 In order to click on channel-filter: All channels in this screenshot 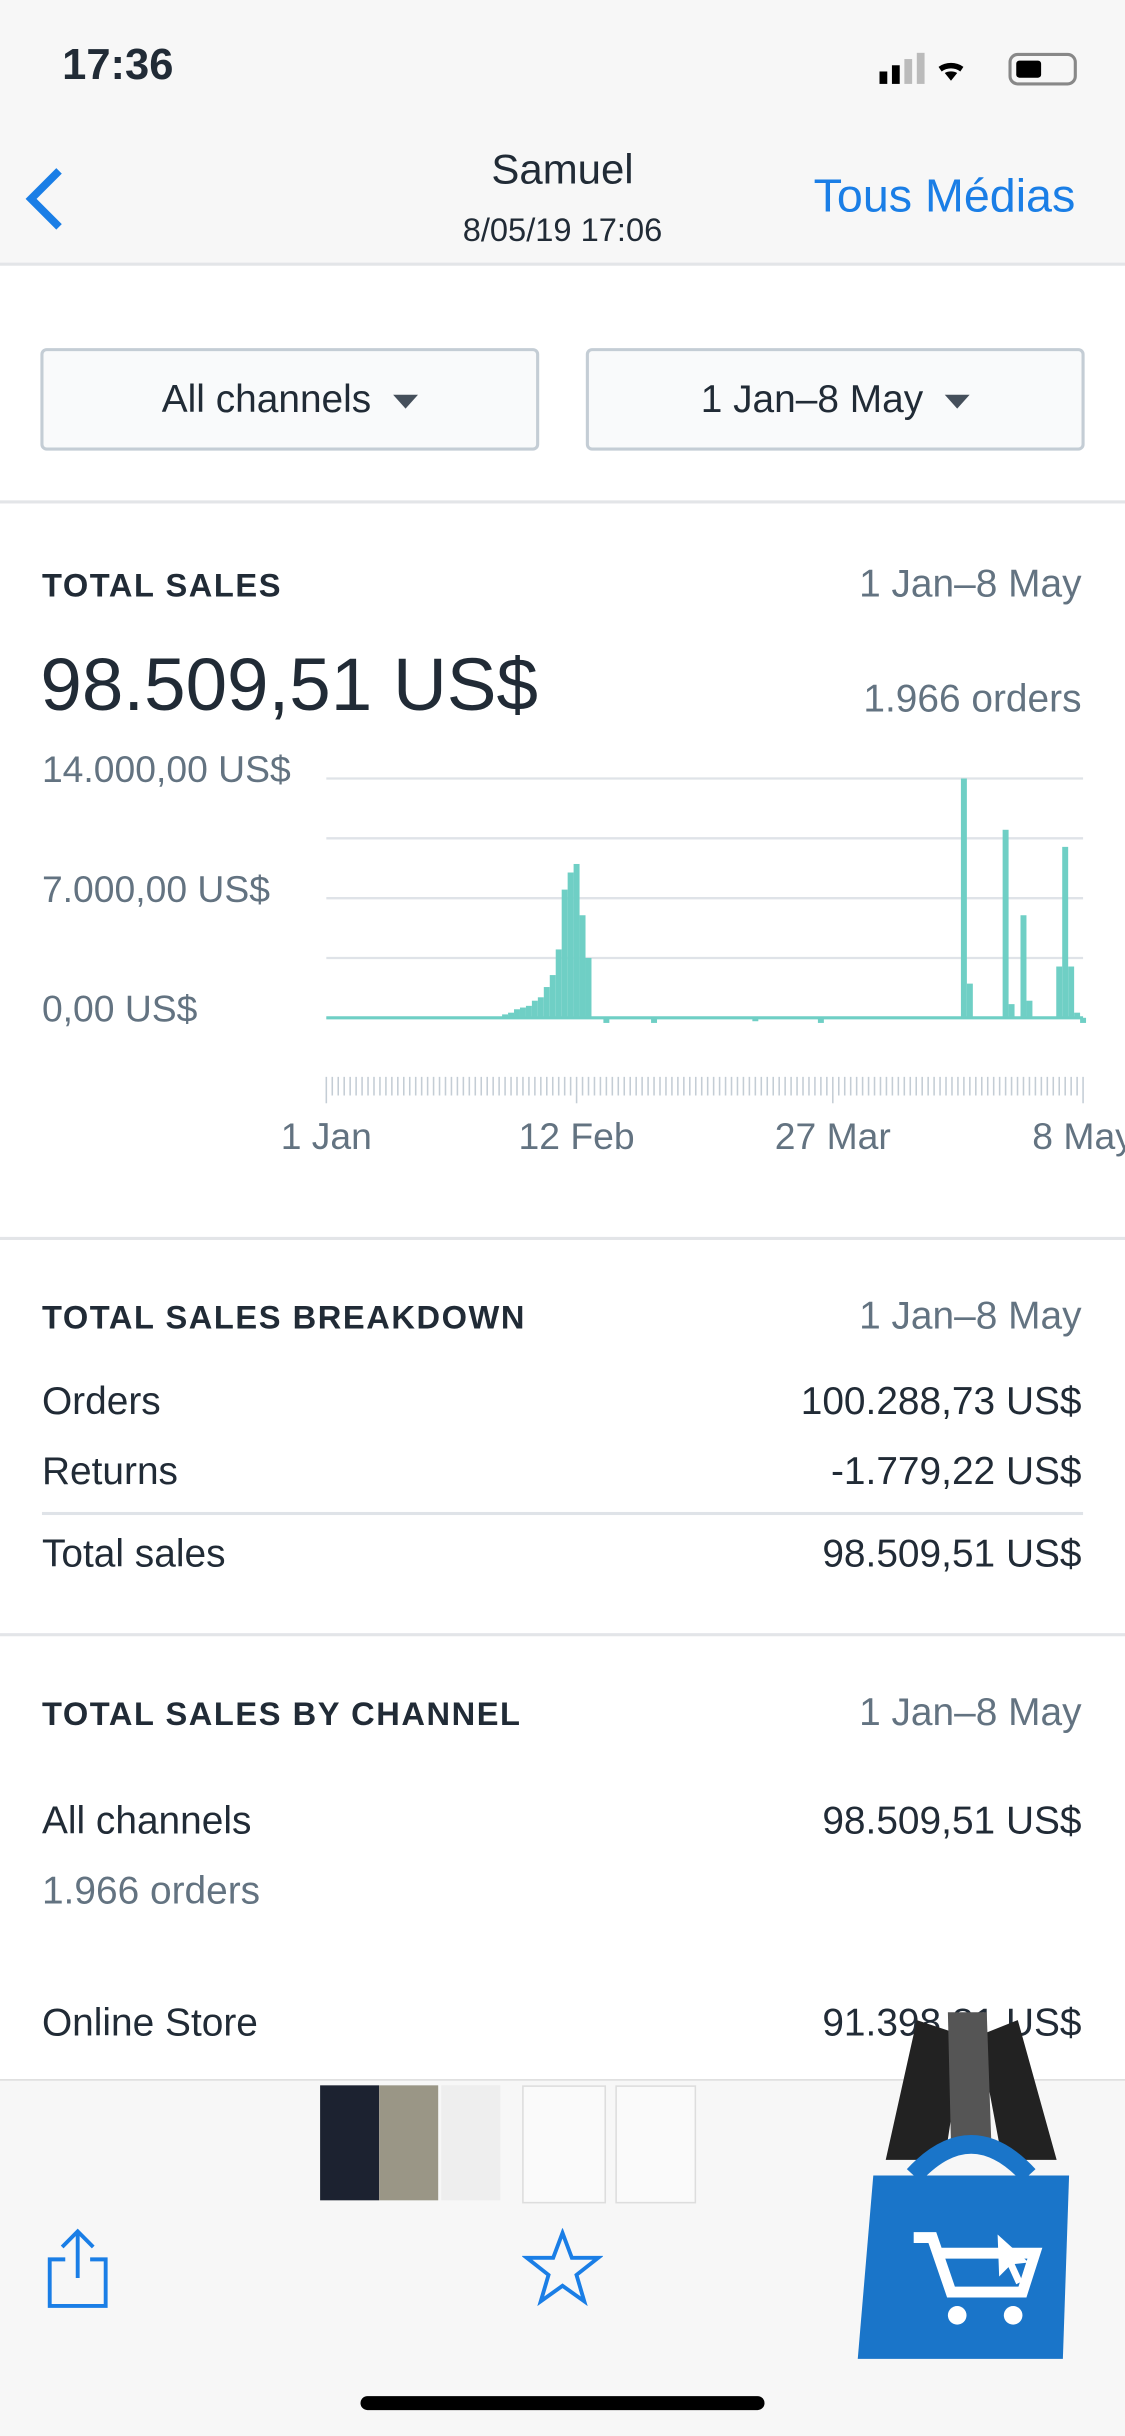, I will do `click(290, 399)`.